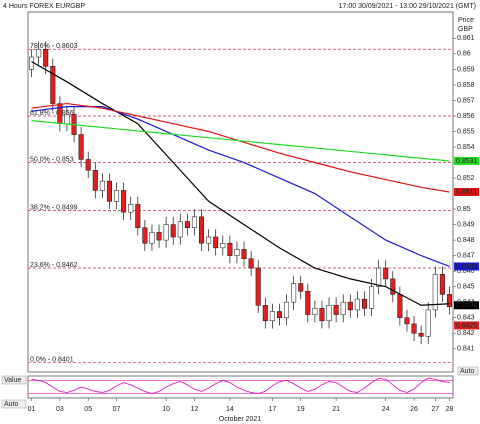  Describe the element at coordinates (464, 209) in the screenshot. I see `y-tick-label: 0.85` at that location.